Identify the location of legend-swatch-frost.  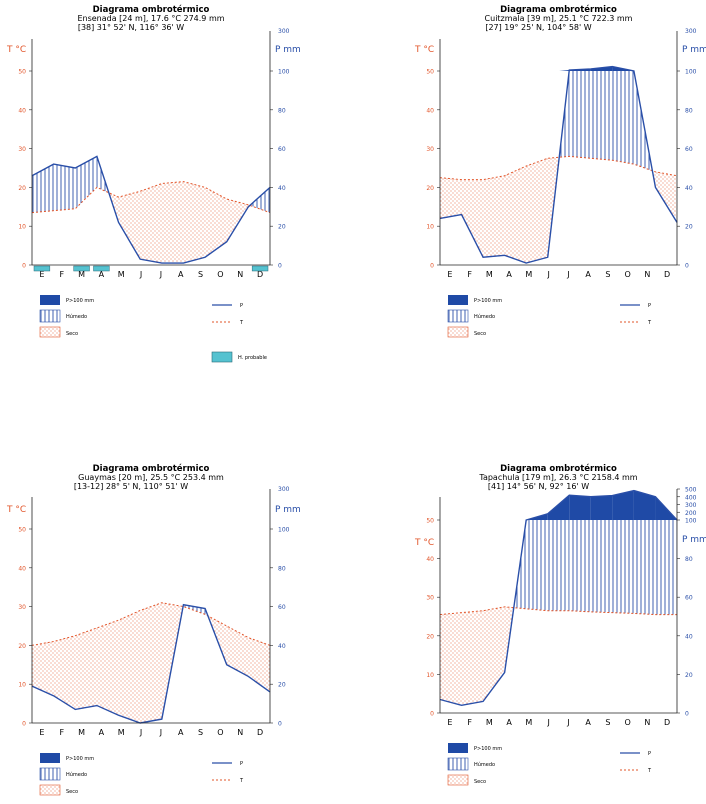
(222, 357).